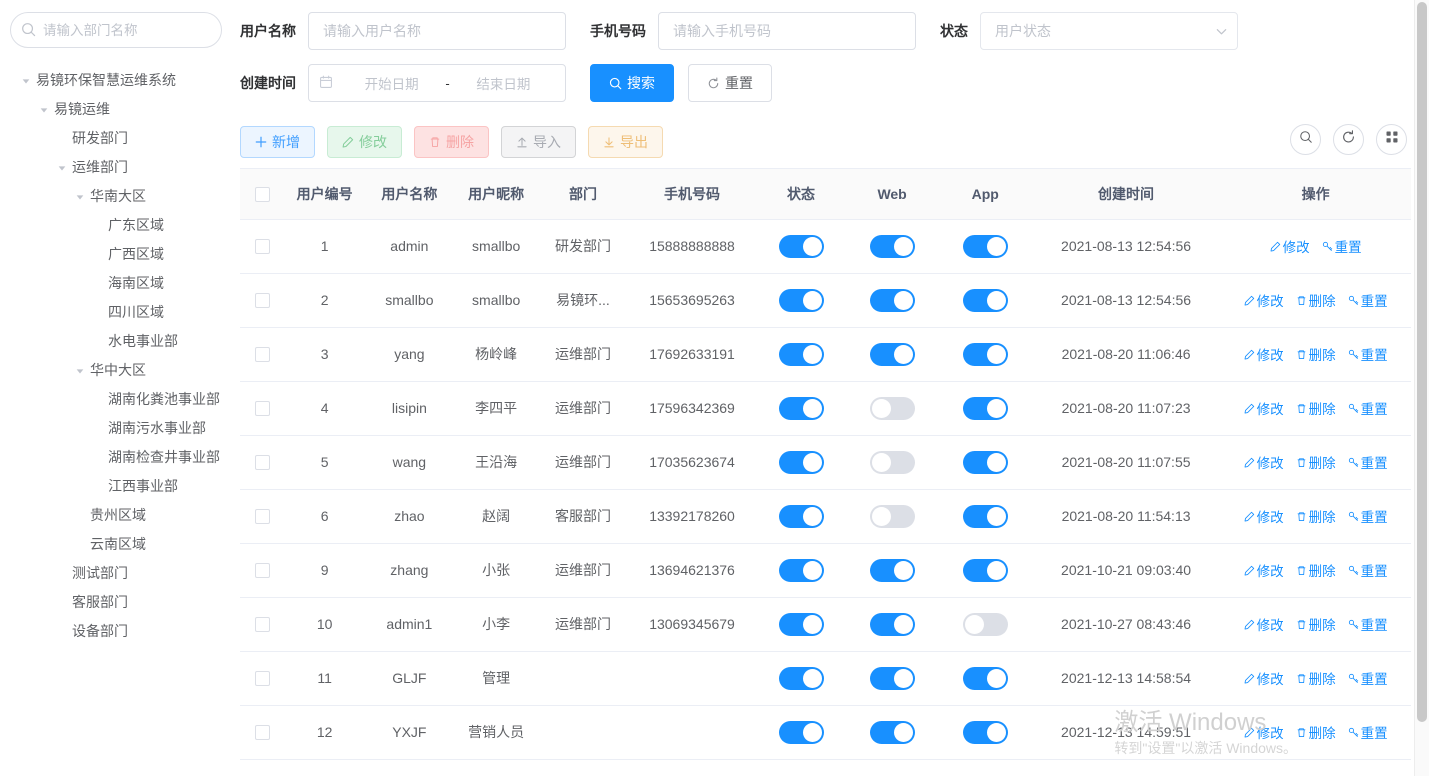  I want to click on page-scrollbar, so click(1421, 388).